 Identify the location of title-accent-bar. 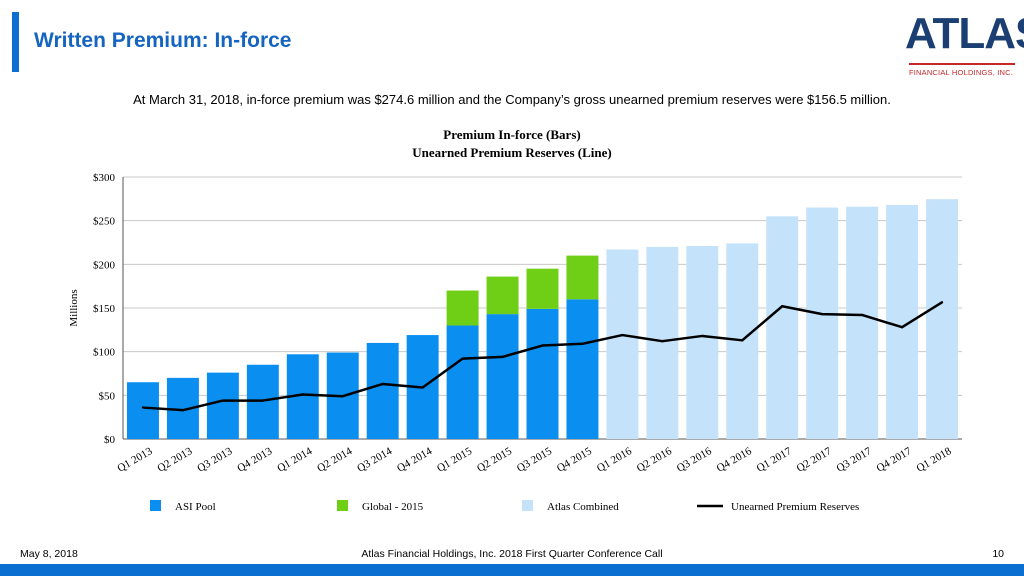
(15, 42).